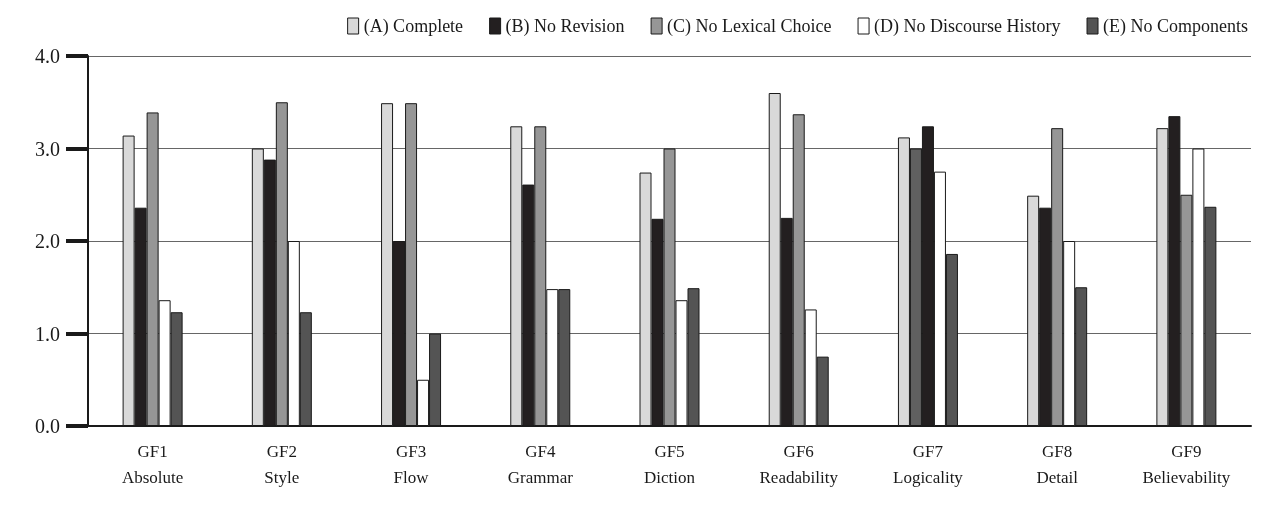  Describe the element at coordinates (1175, 26) in the screenshot. I see `legend-label: (E) No Components` at that location.